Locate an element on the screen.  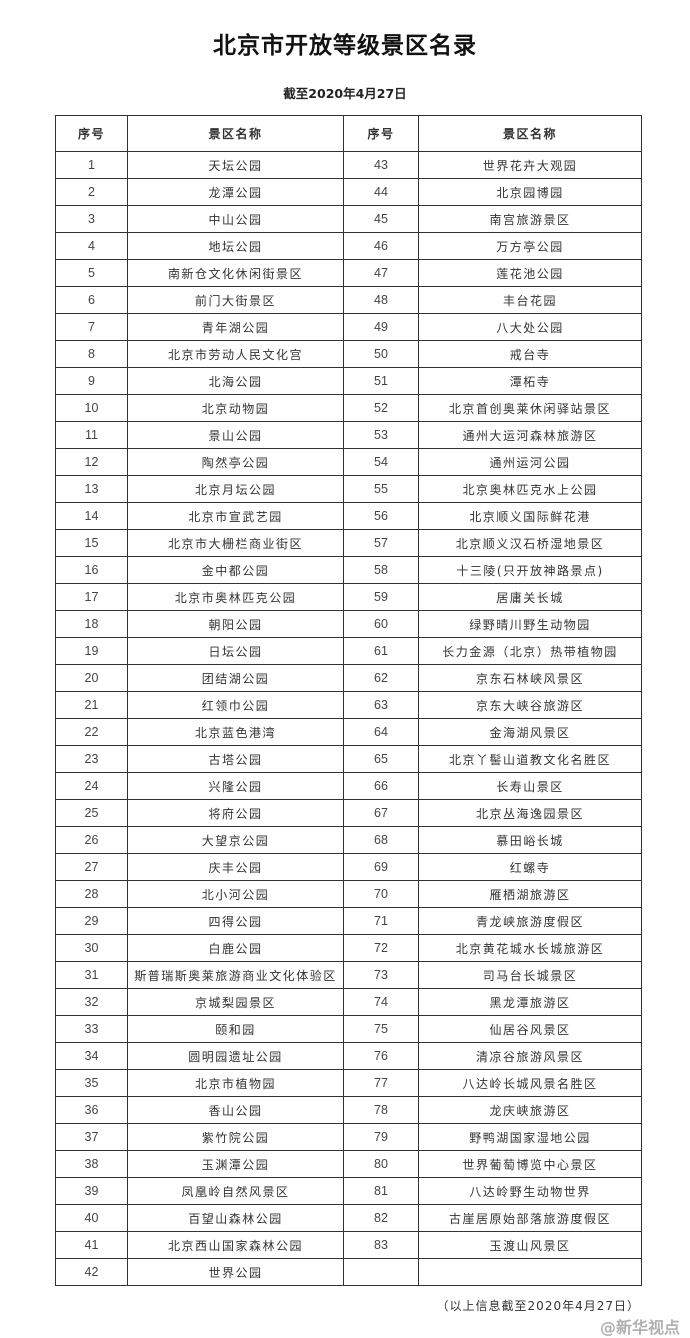
row-number: 59 is located at coordinates (381, 597).